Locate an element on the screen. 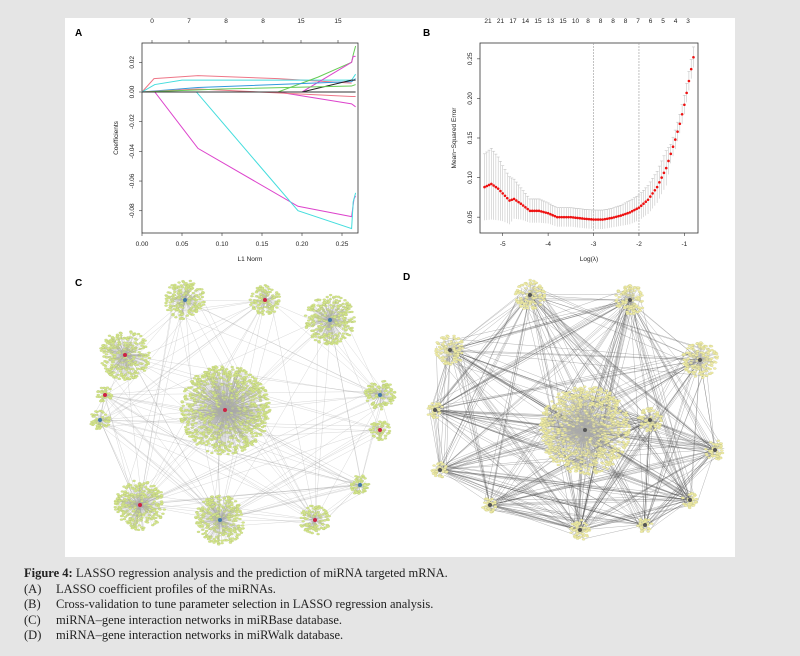  x-axis-label: L1 Norm is located at coordinates (250, 259).